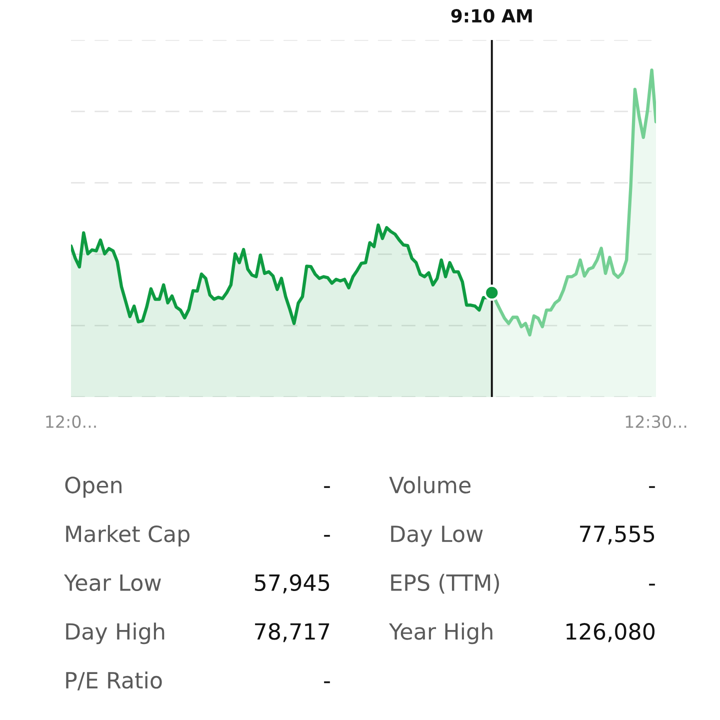  I want to click on text: EPS (TTM), so click(445, 584).